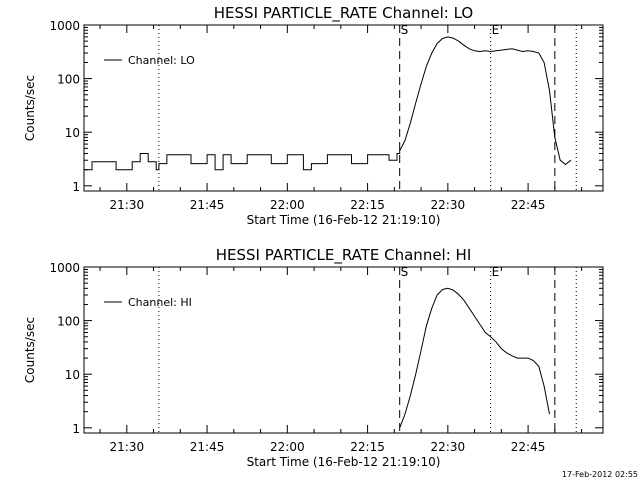 The image size is (640, 480). I want to click on series-line, so click(474, 357).